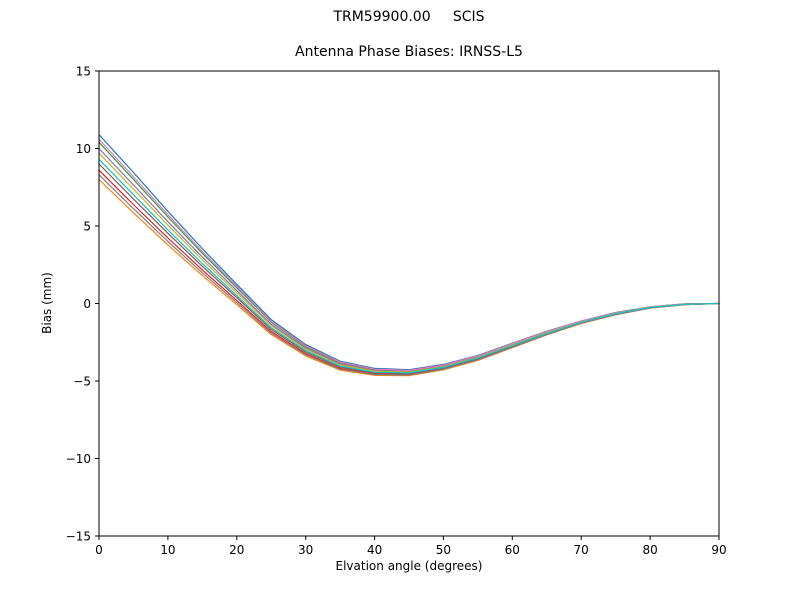 This screenshot has height=600, width=800. What do you see at coordinates (99, 550) in the screenshot?
I see `x-tick-label: 0` at bounding box center [99, 550].